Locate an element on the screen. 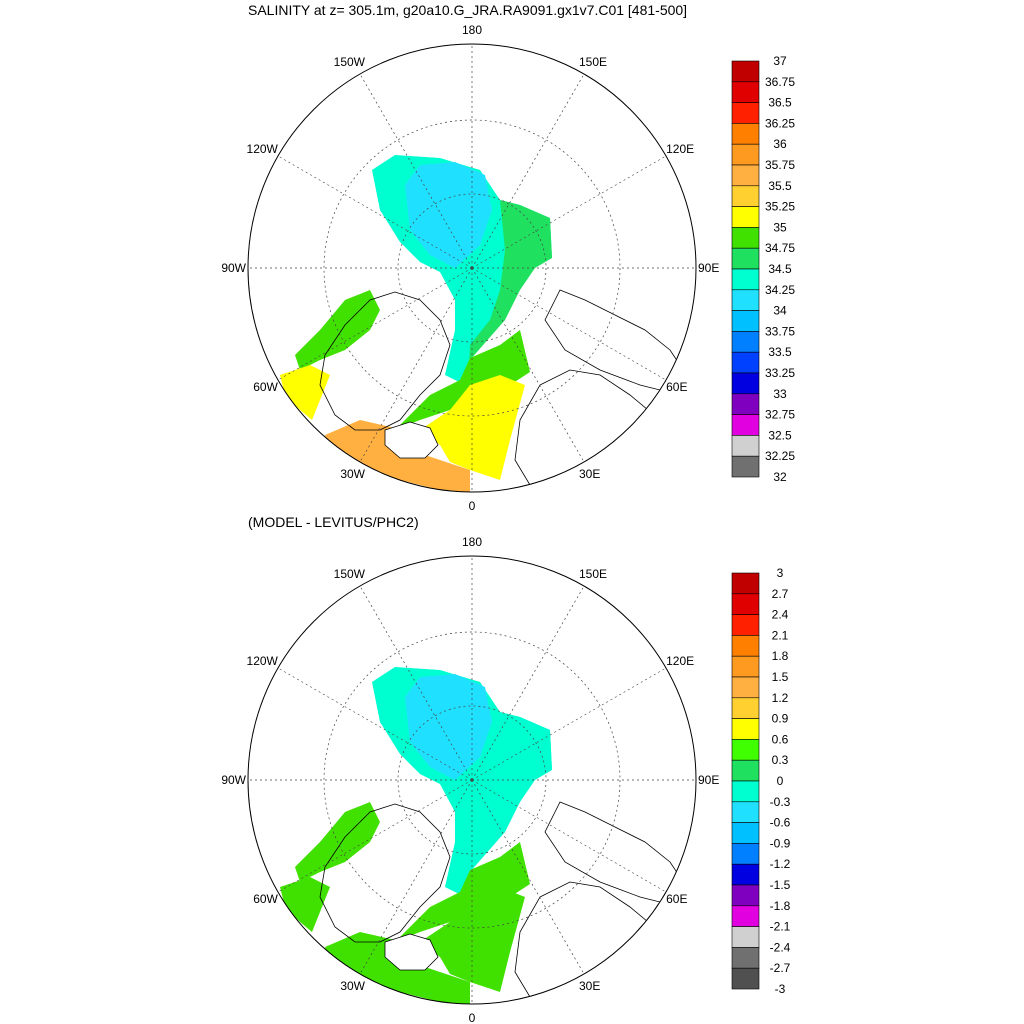 The width and height of the screenshot is (1024, 1024). legend-label: 0.3 is located at coordinates (780, 760).